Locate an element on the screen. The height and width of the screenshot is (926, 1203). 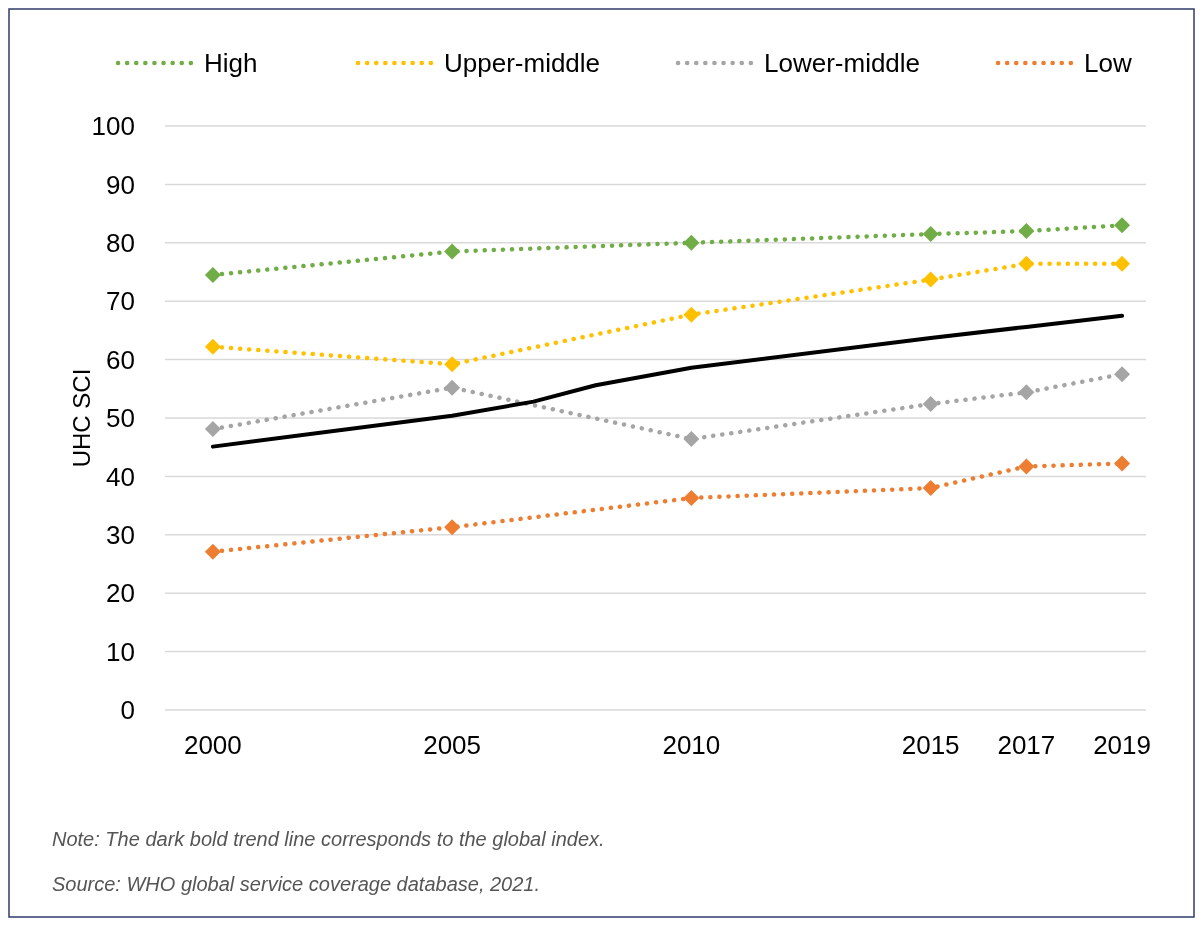
y-tick-label: 20 is located at coordinates (120, 593).